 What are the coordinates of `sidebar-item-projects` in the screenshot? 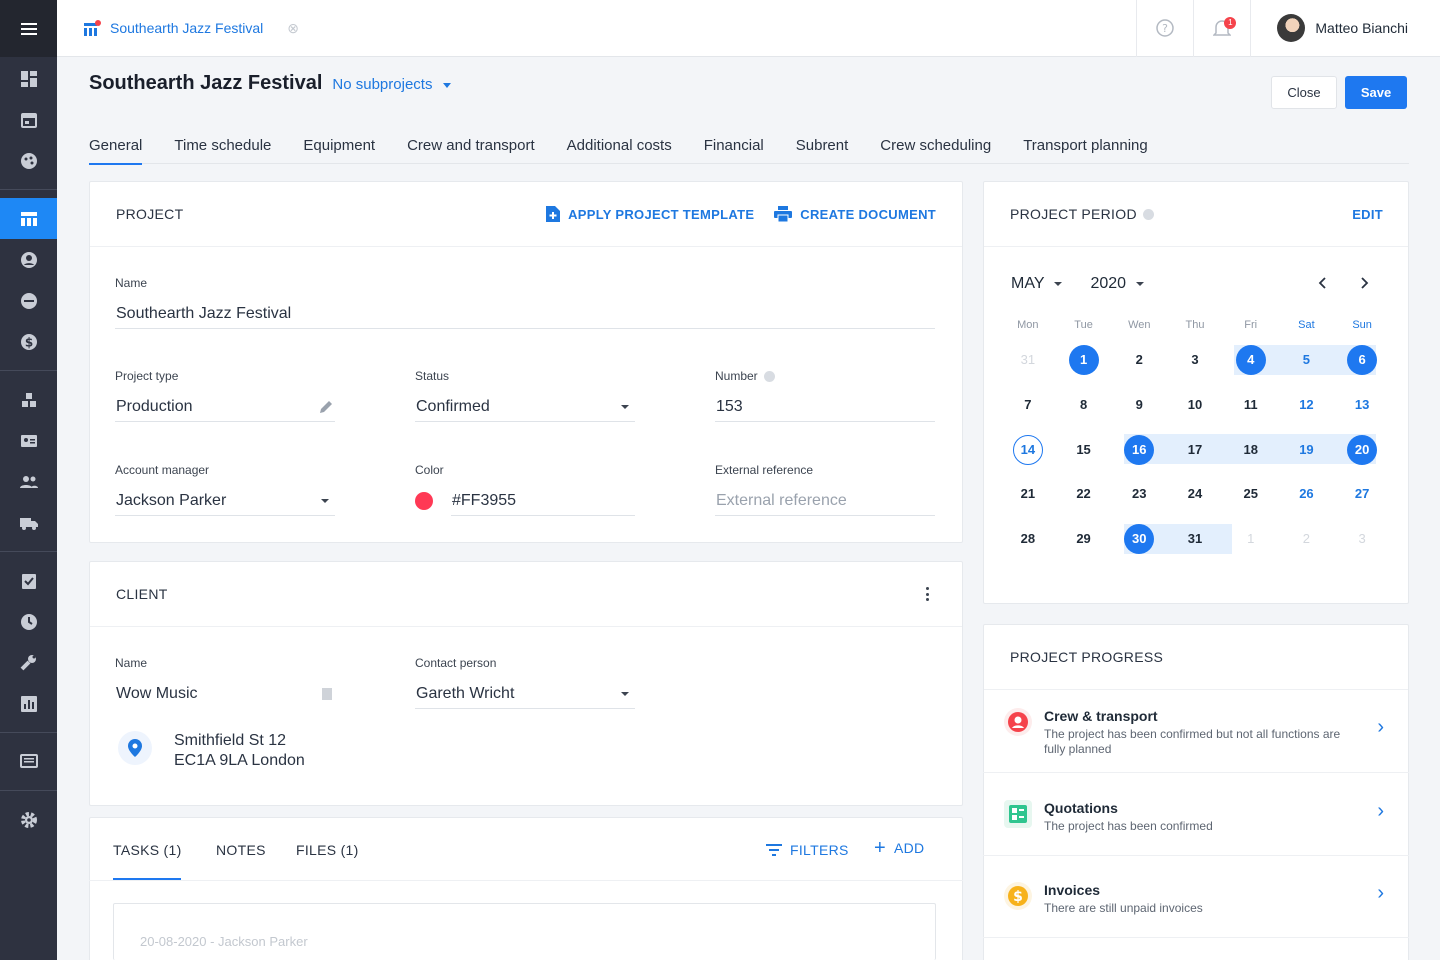 It's located at (28, 218).